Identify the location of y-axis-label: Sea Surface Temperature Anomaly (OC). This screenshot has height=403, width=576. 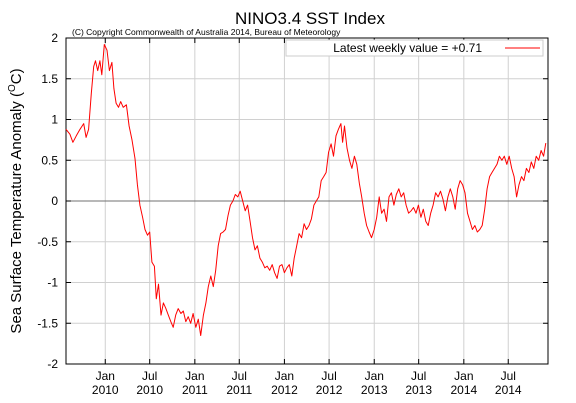
(16, 200).